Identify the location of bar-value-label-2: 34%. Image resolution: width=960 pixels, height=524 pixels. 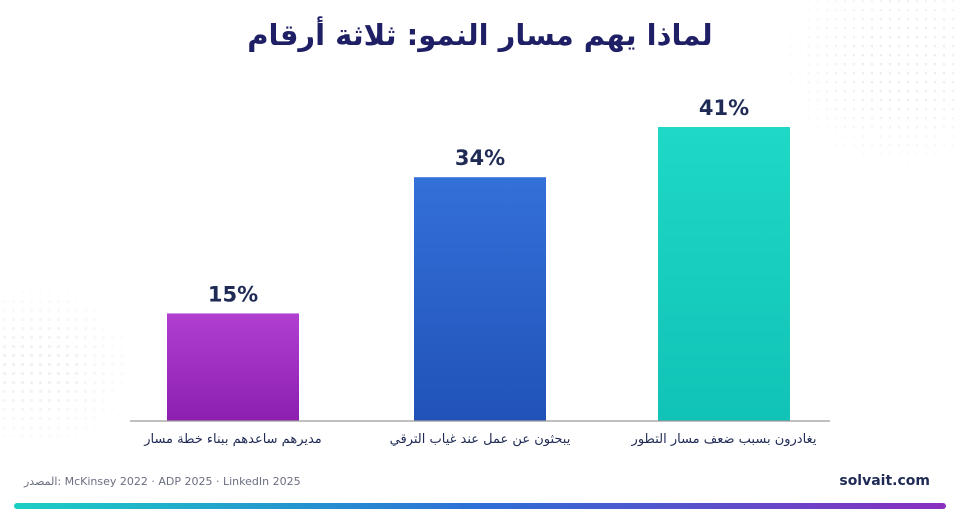
(480, 158).